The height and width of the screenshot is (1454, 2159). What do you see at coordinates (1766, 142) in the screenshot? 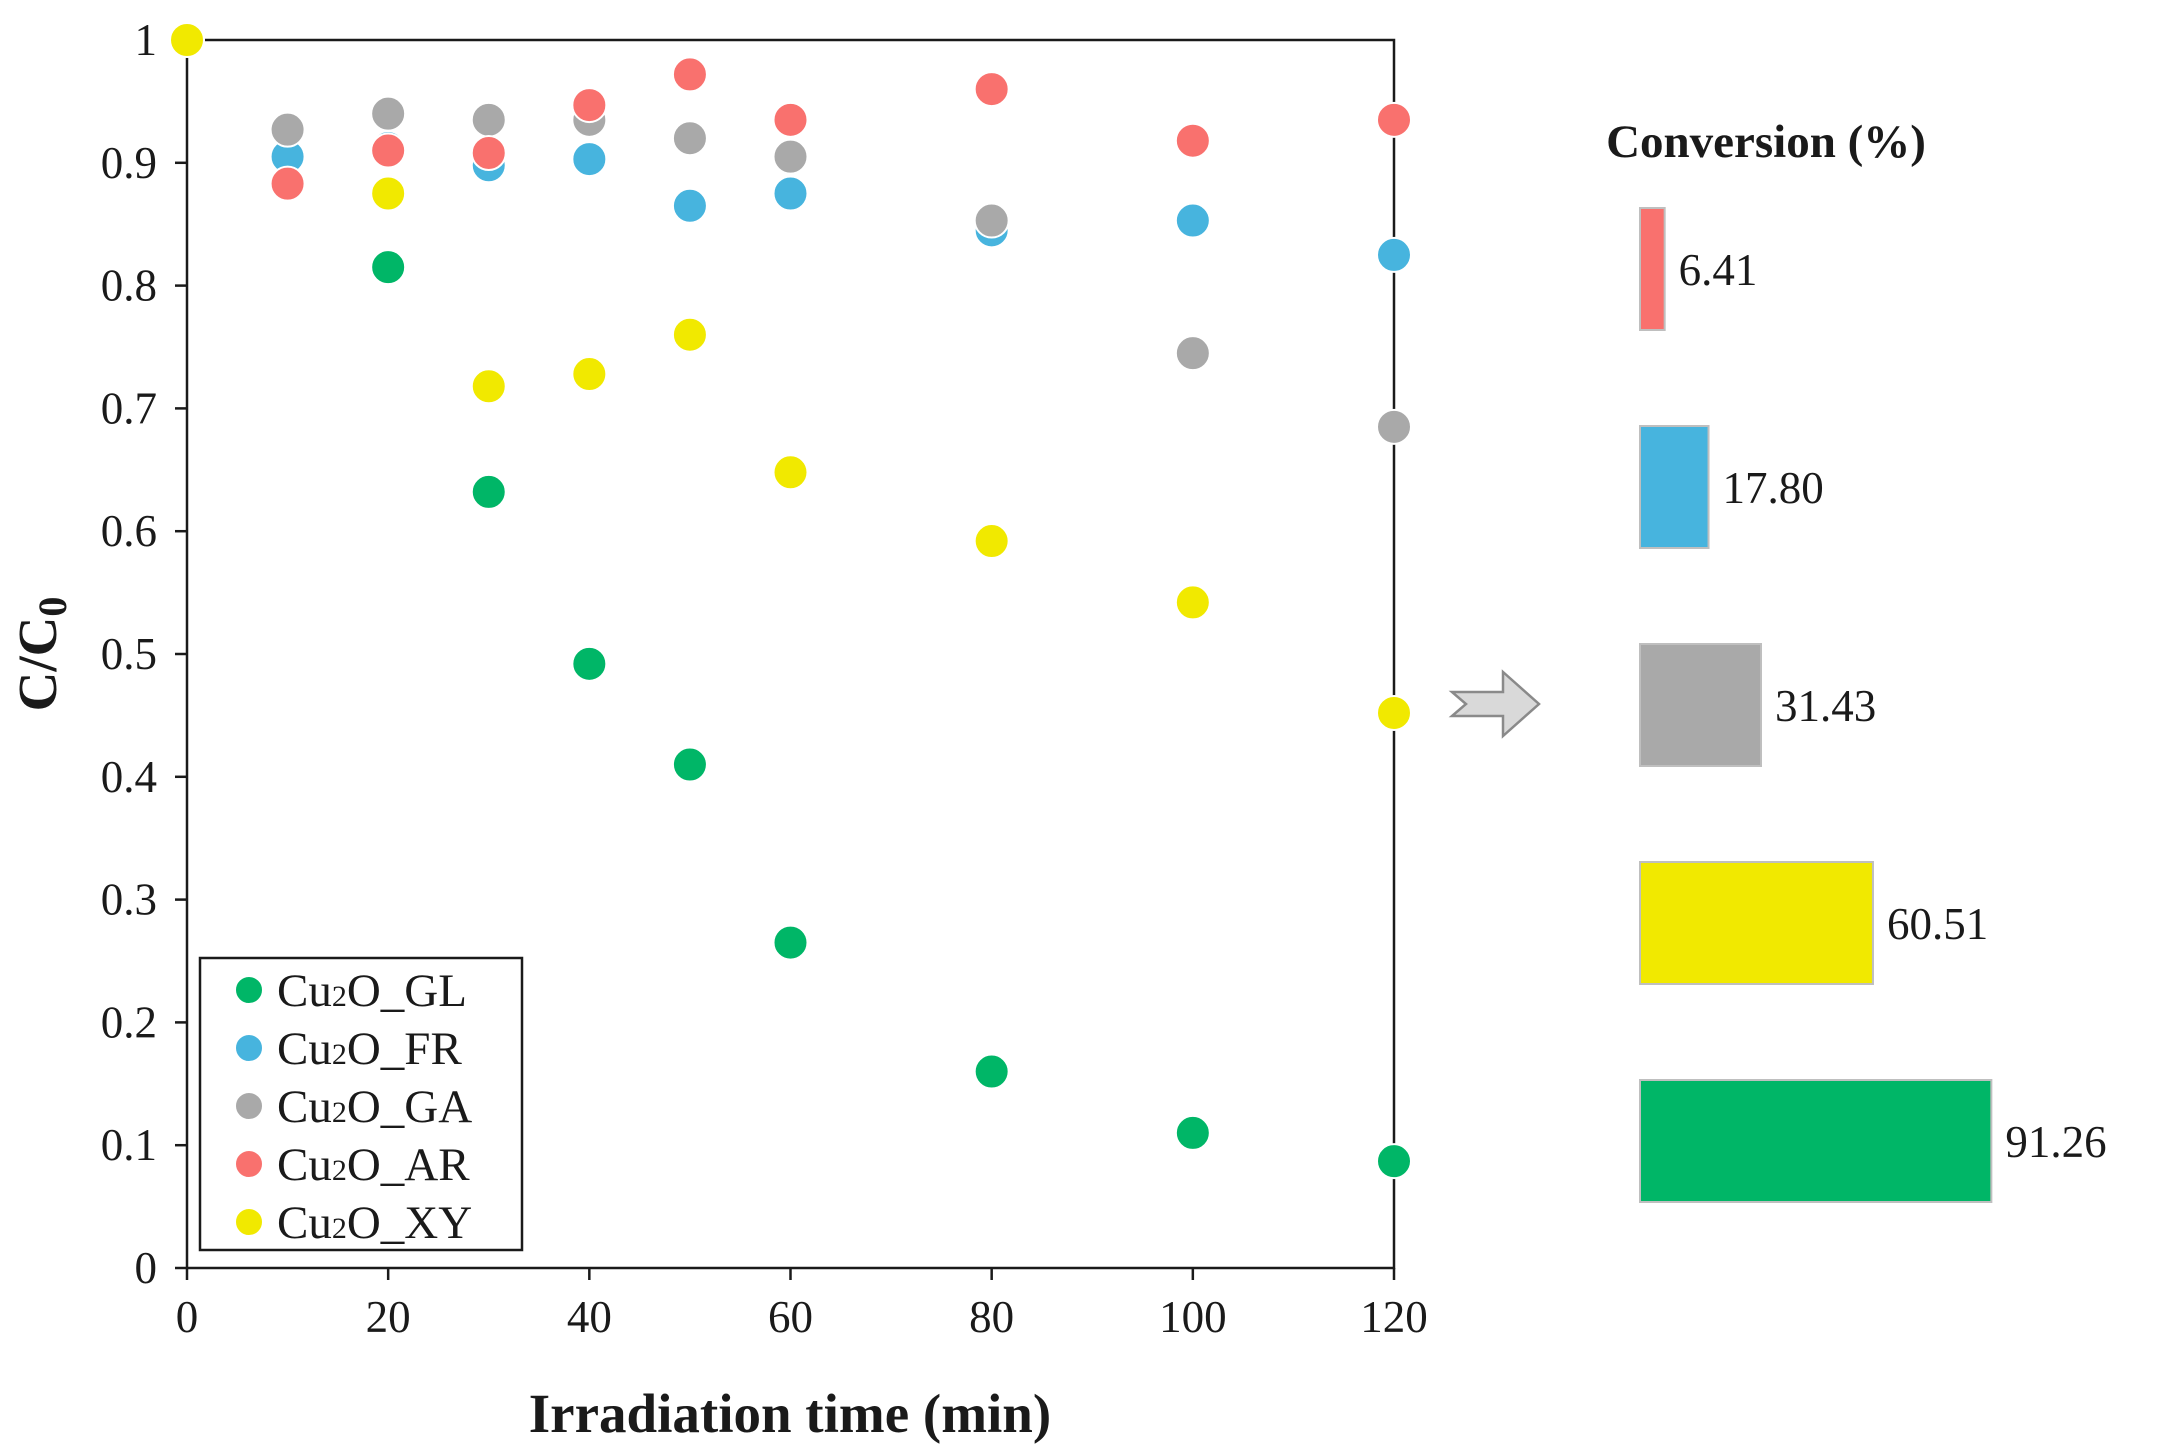
I see `conversion-title: Conversion (%)` at bounding box center [1766, 142].